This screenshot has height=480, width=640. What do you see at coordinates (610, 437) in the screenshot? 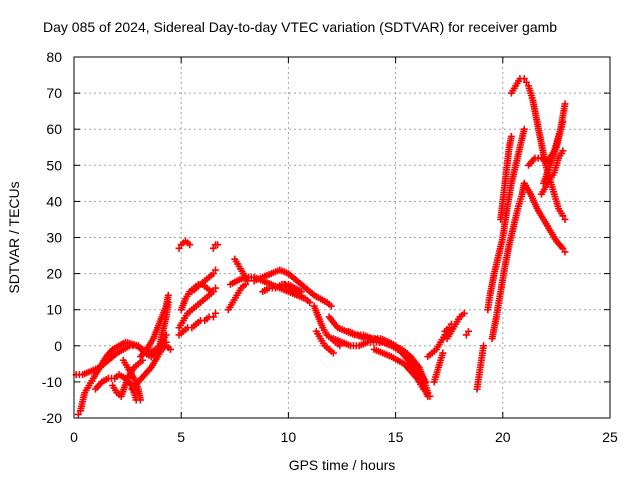
I see `x-tick-label: 25` at bounding box center [610, 437].